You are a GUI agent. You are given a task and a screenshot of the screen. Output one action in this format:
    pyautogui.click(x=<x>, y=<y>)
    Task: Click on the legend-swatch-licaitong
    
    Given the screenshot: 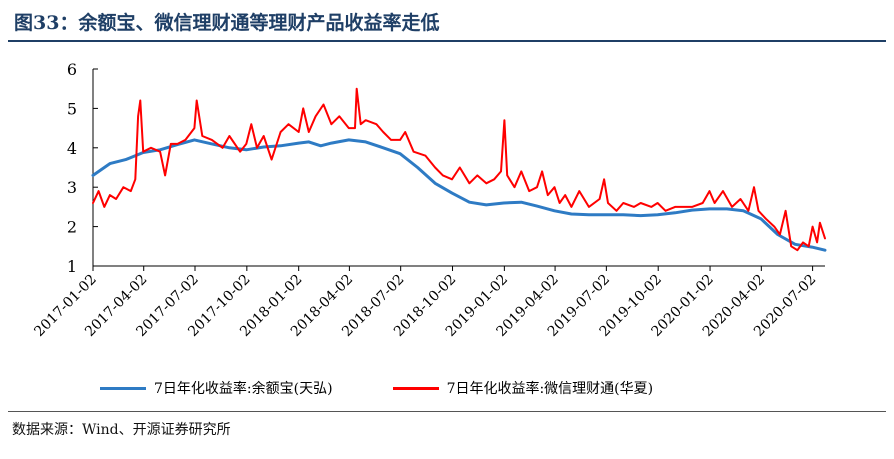 What is the action you would take?
    pyautogui.click(x=415, y=388)
    